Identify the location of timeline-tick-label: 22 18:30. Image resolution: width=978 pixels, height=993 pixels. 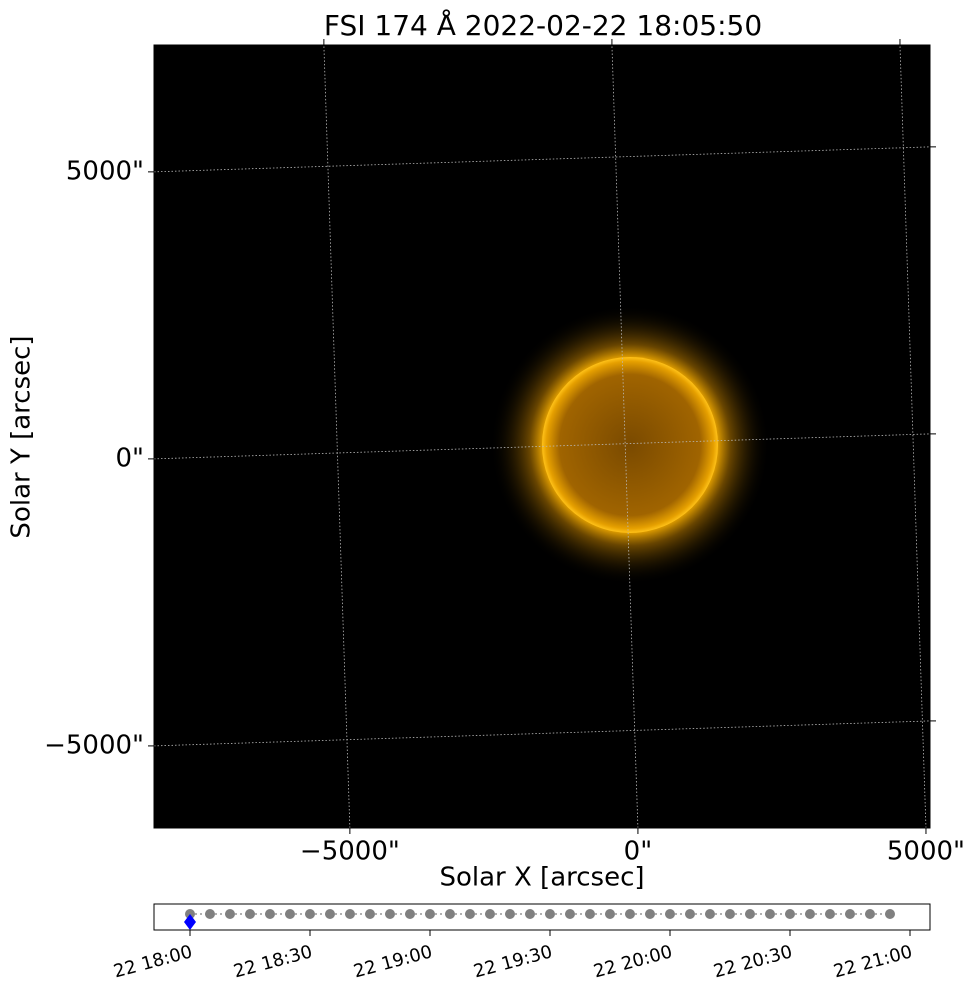
(272, 961).